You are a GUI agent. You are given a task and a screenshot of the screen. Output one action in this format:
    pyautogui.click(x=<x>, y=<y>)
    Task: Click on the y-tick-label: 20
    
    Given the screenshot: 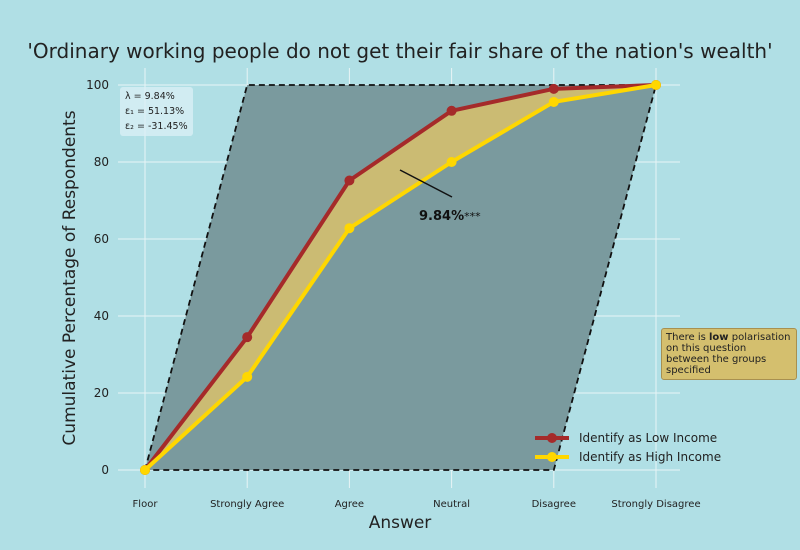 What is the action you would take?
    pyautogui.click(x=101, y=393)
    